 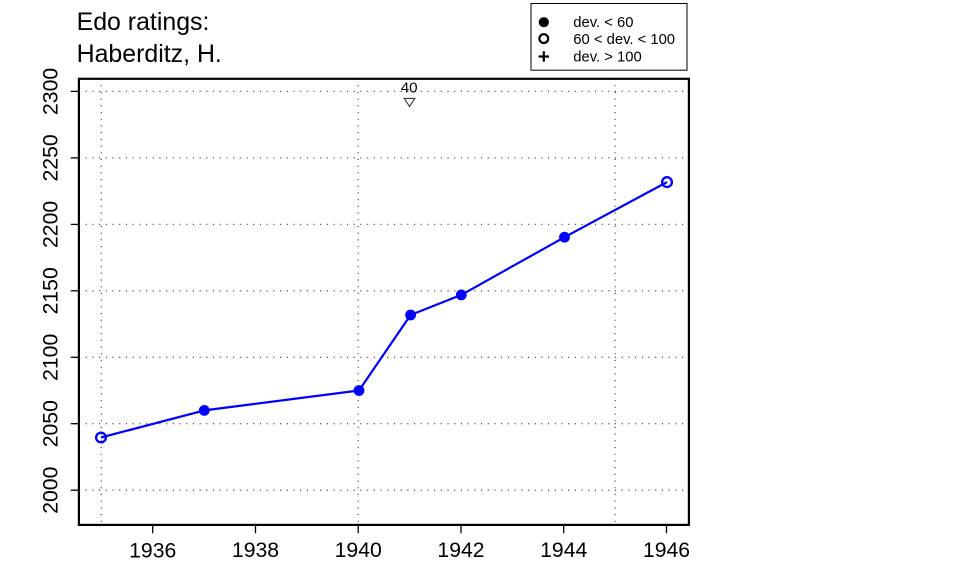 I want to click on svg-text: 60 < dev. < 100, so click(x=624, y=40).